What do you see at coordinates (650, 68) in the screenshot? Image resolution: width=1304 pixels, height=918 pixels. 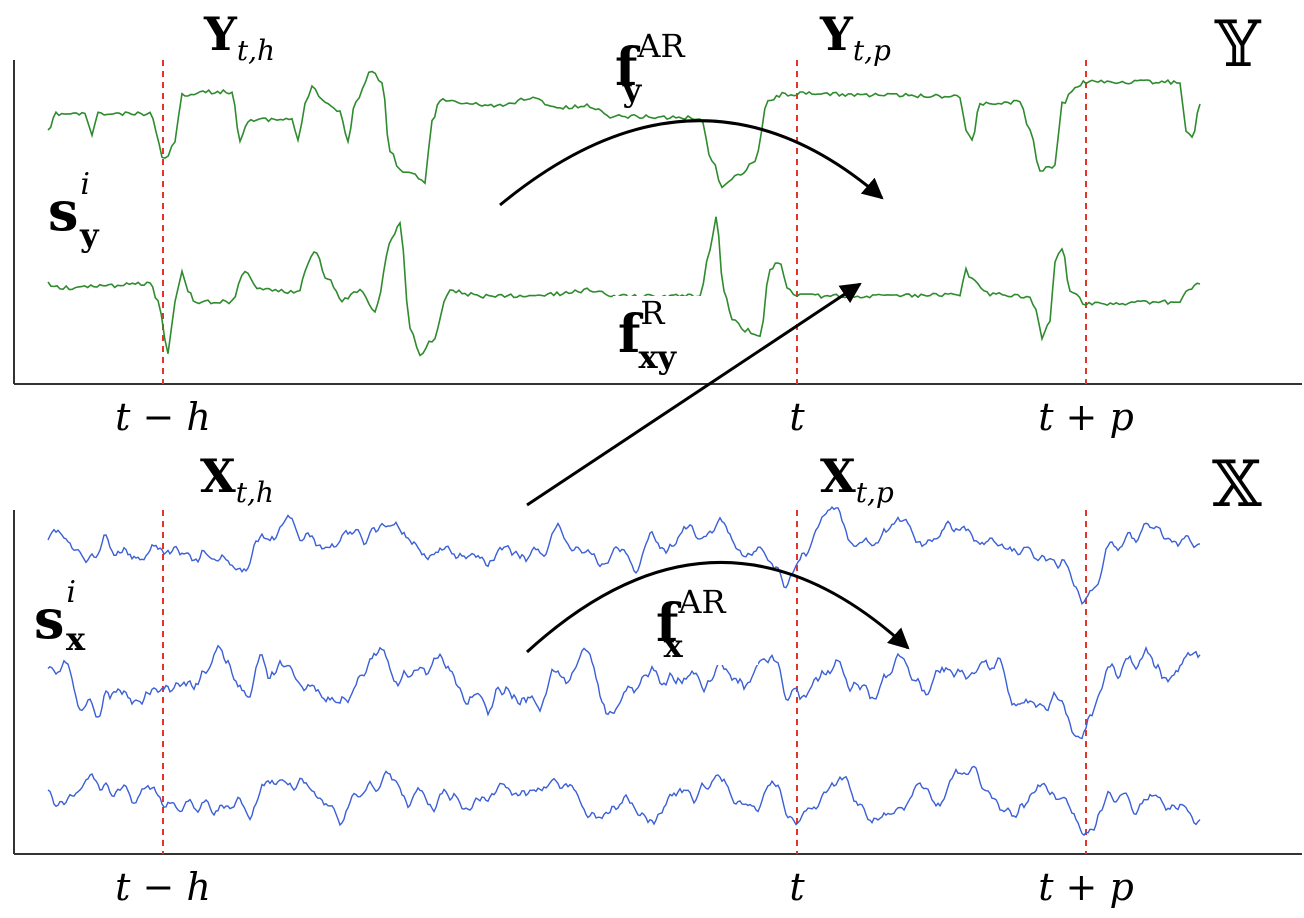 I see `f-y-ar-label: fAR y` at bounding box center [650, 68].